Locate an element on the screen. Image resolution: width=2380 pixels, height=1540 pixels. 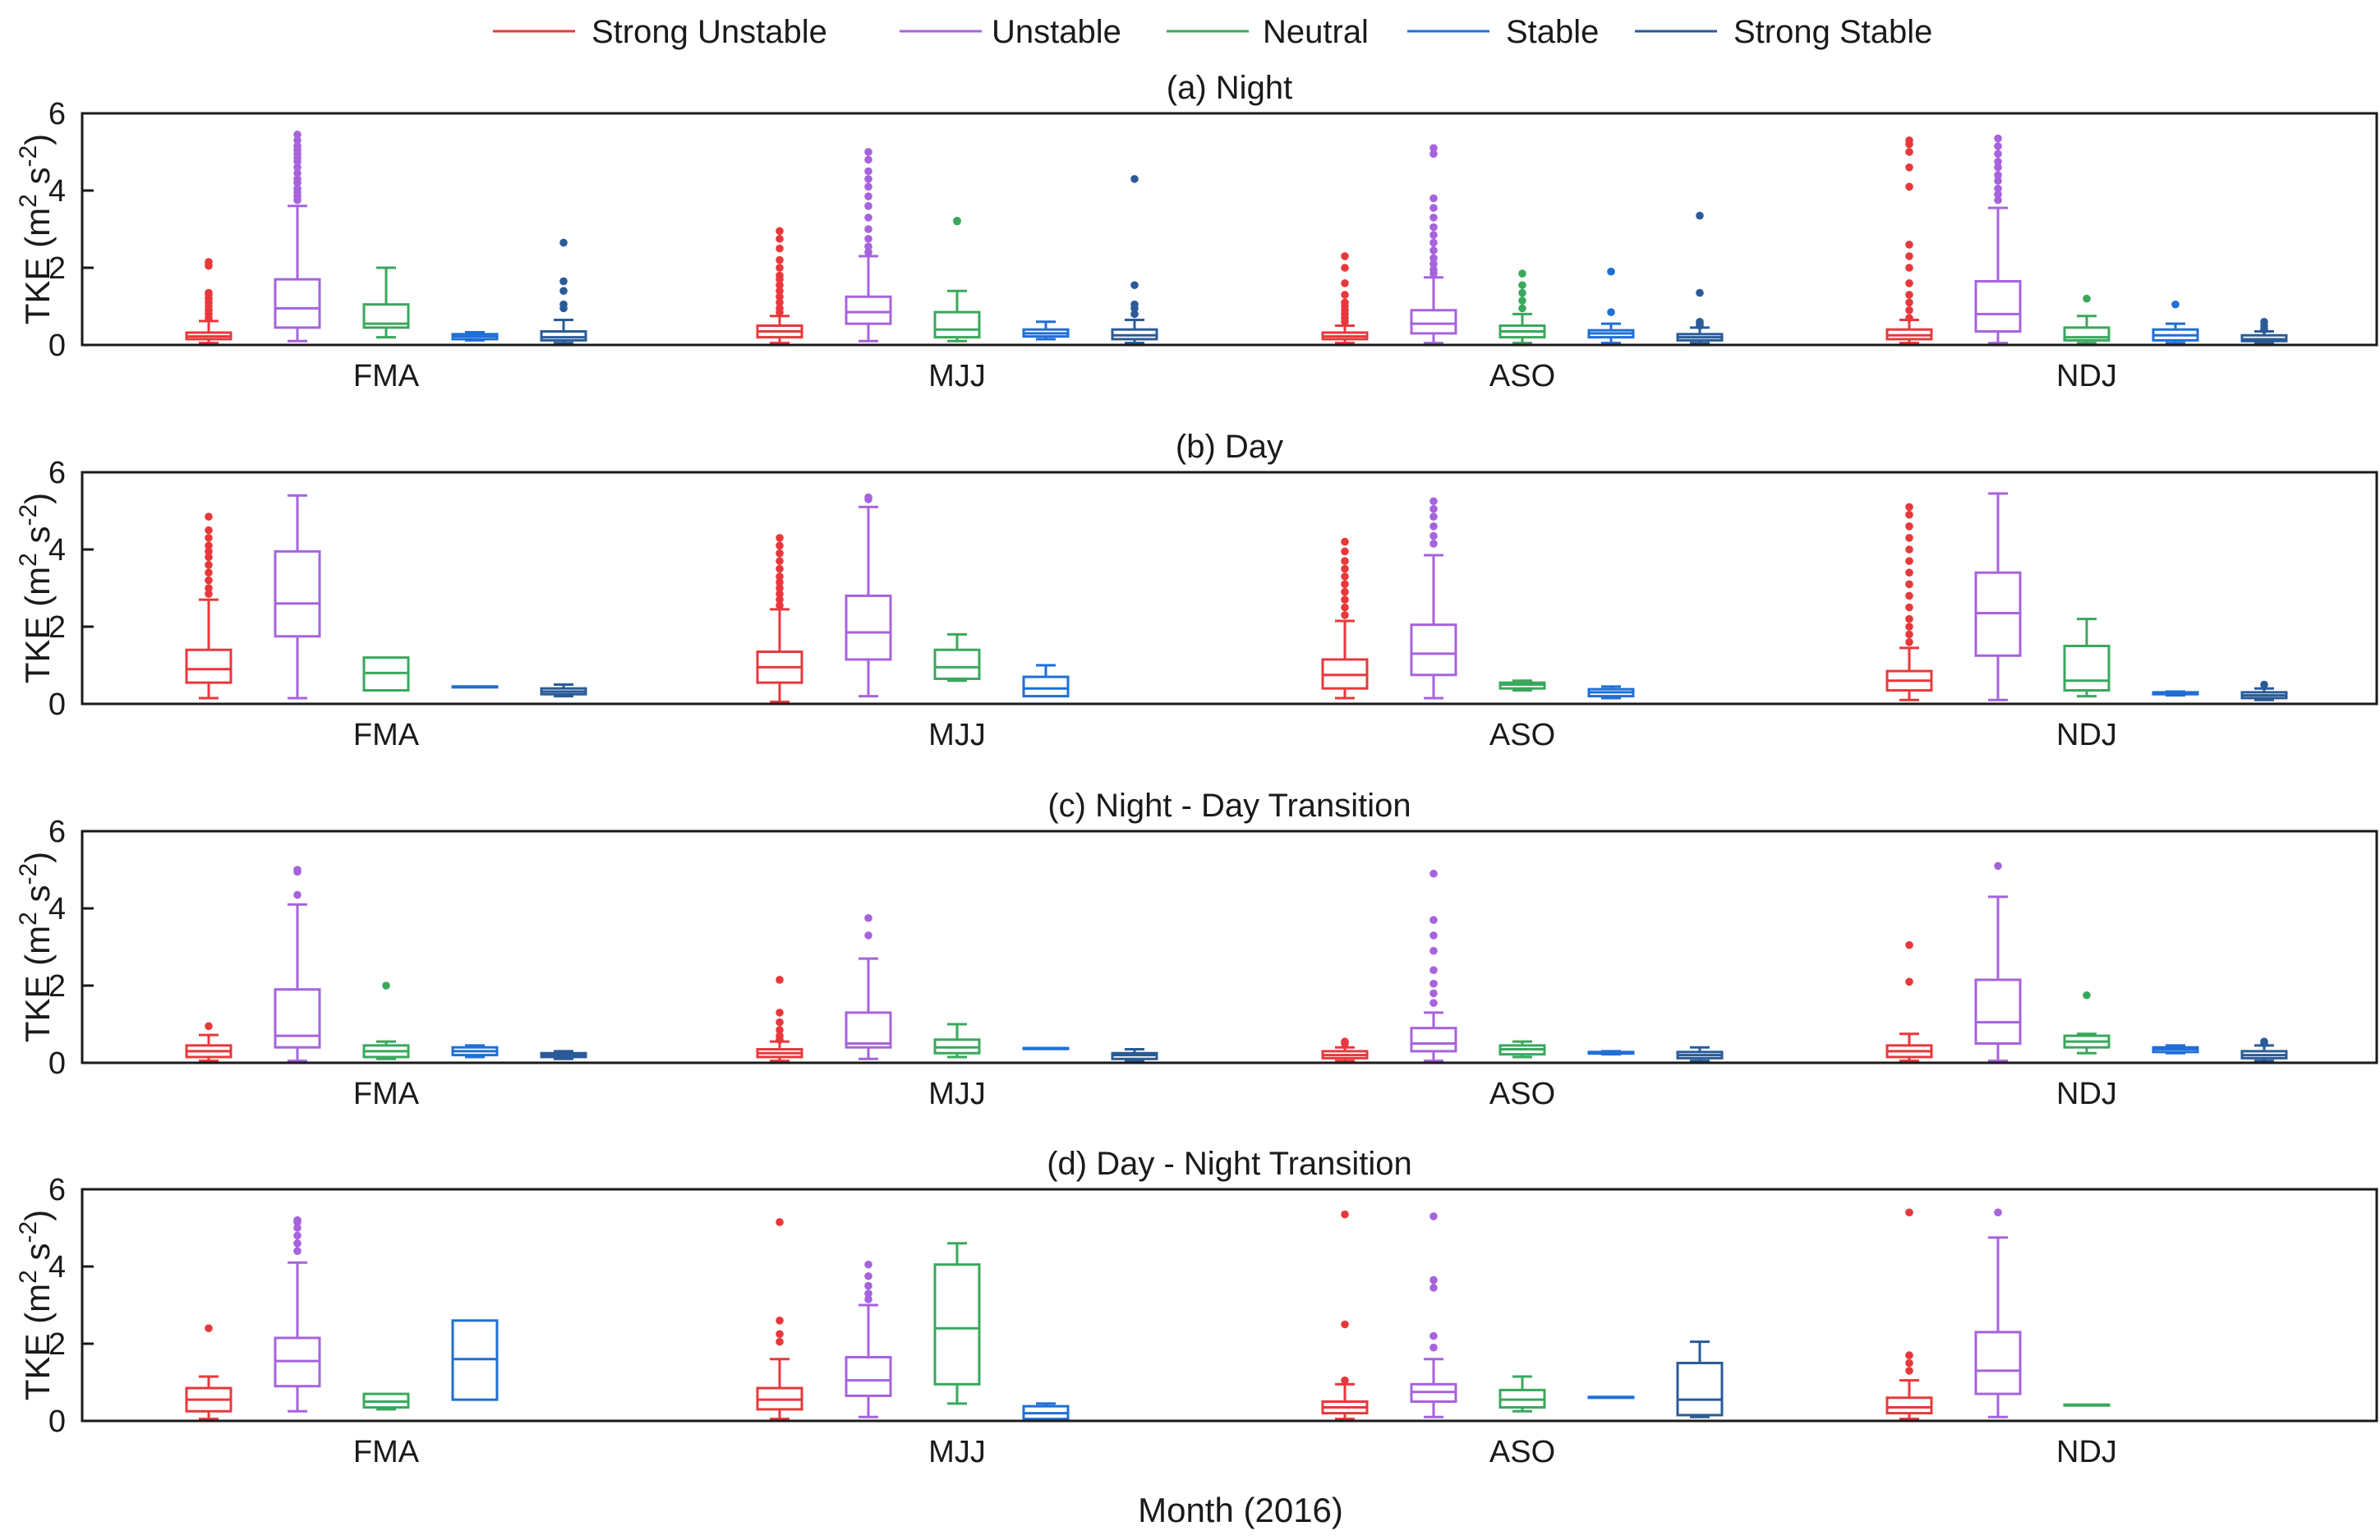
group-fma is located at coordinates (386, 597).